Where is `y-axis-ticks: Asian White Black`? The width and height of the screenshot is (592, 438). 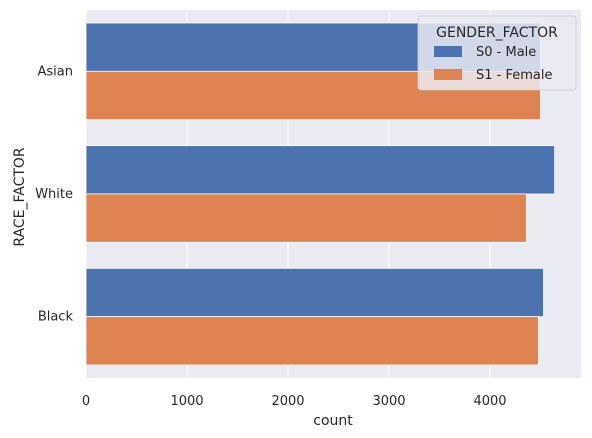
y-axis-ticks: Asian White Black is located at coordinates (54, 194).